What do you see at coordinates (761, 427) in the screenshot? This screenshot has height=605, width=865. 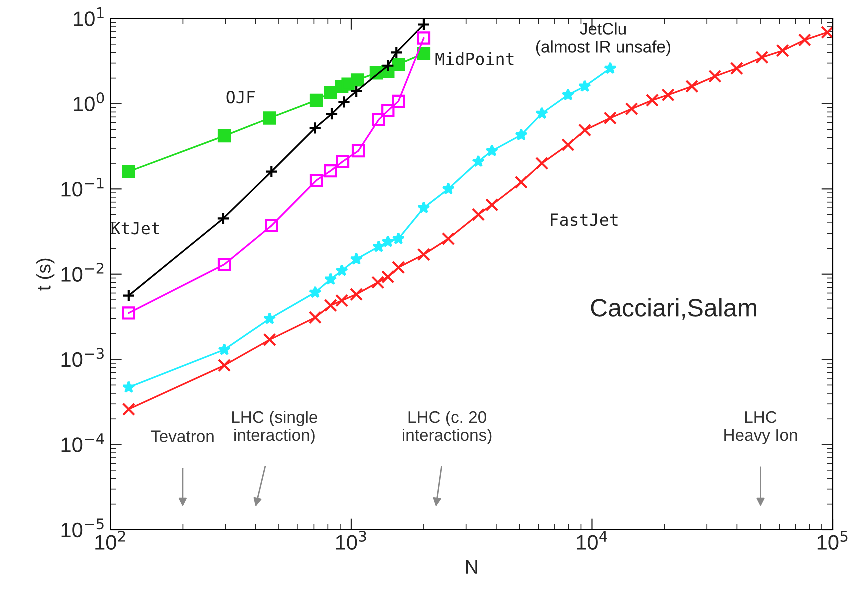 I see `annotation: LHC Heavy Ion` at bounding box center [761, 427].